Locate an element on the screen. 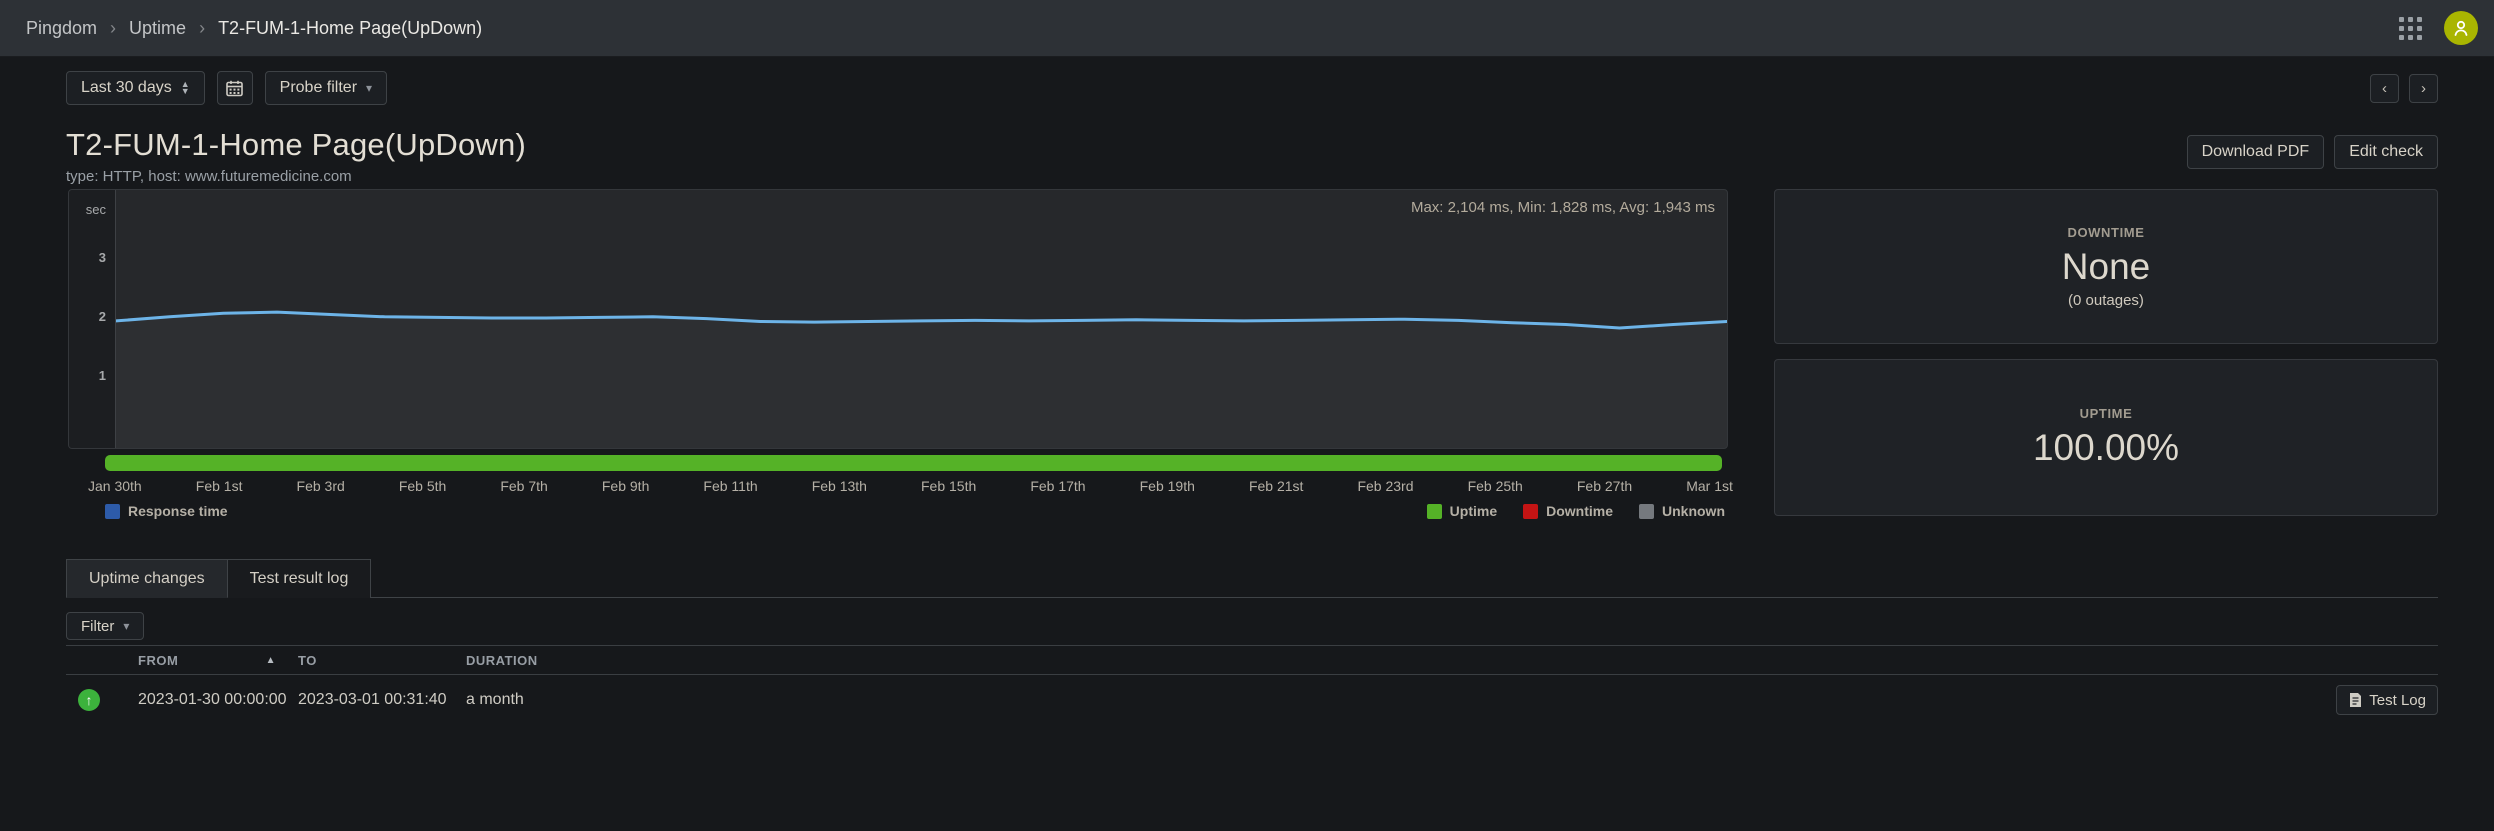 This screenshot has width=2494, height=831. downtime-swatch is located at coordinates (1531, 511).